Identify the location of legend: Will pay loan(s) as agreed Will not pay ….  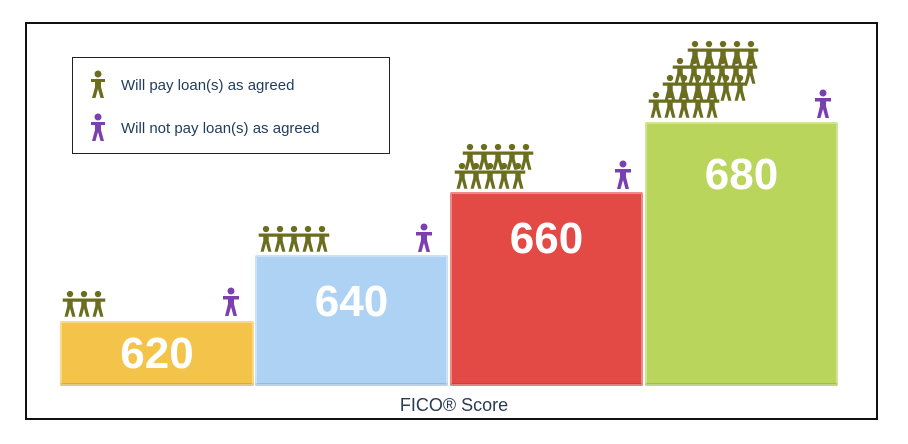
(231, 105).